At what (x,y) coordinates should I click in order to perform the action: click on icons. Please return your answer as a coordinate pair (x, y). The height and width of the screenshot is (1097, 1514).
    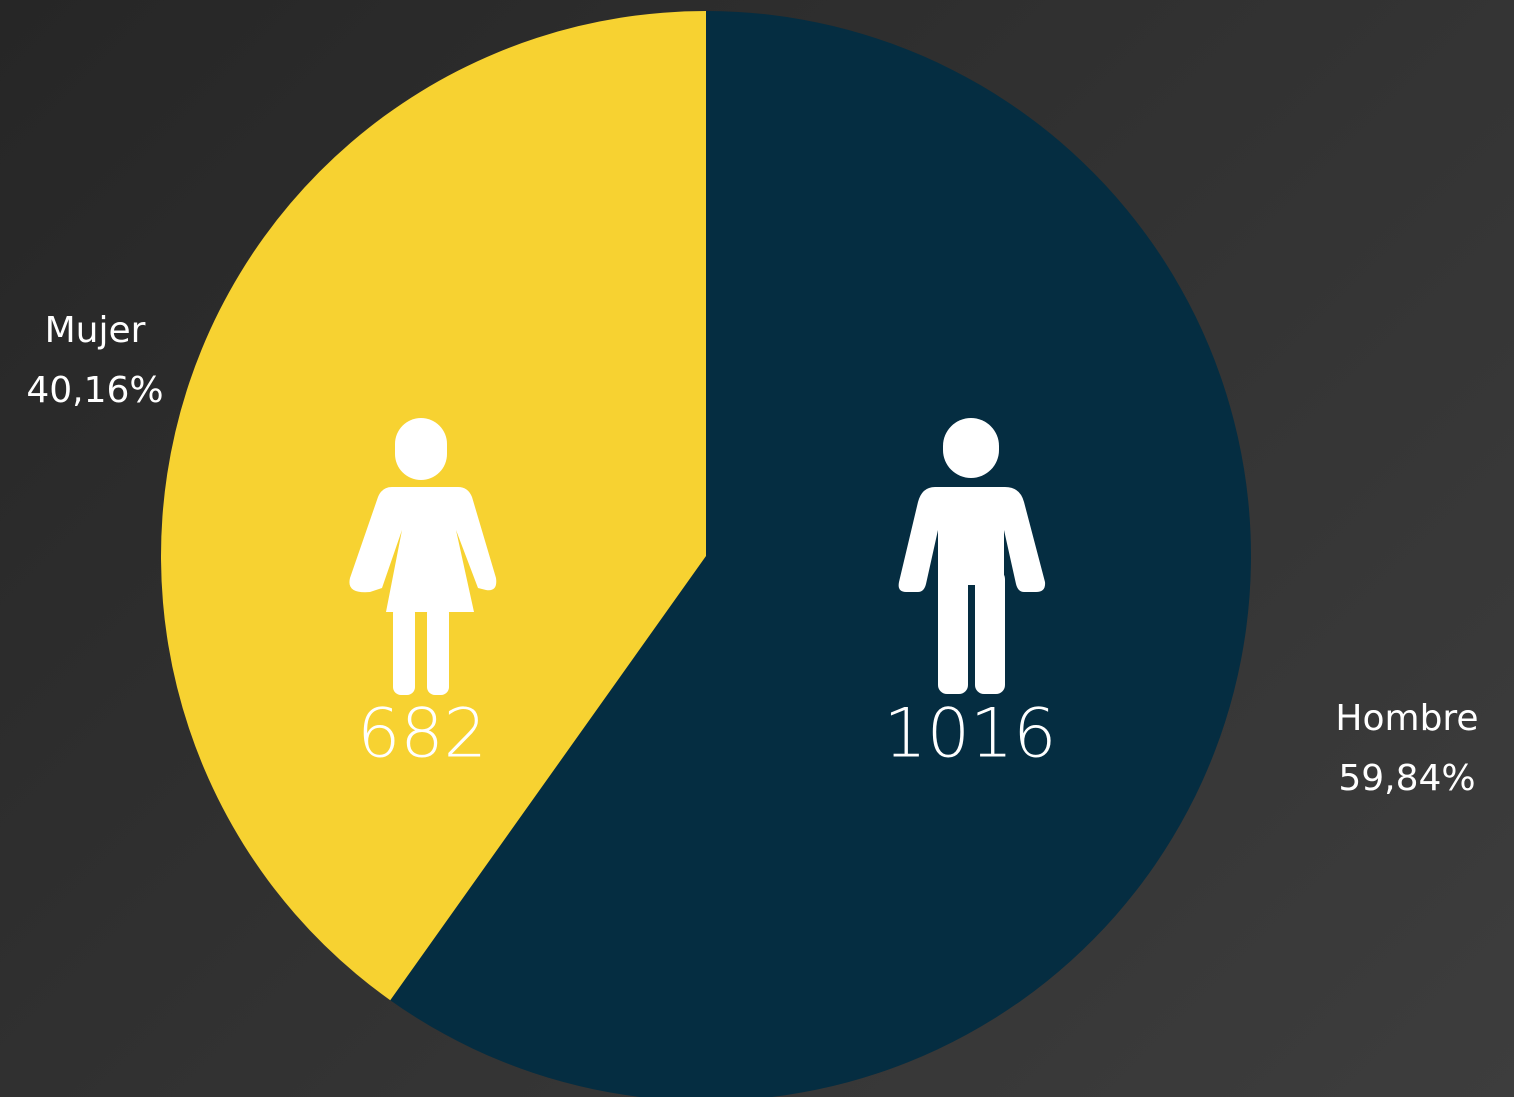
    Looking at the image, I should click on (697, 556).